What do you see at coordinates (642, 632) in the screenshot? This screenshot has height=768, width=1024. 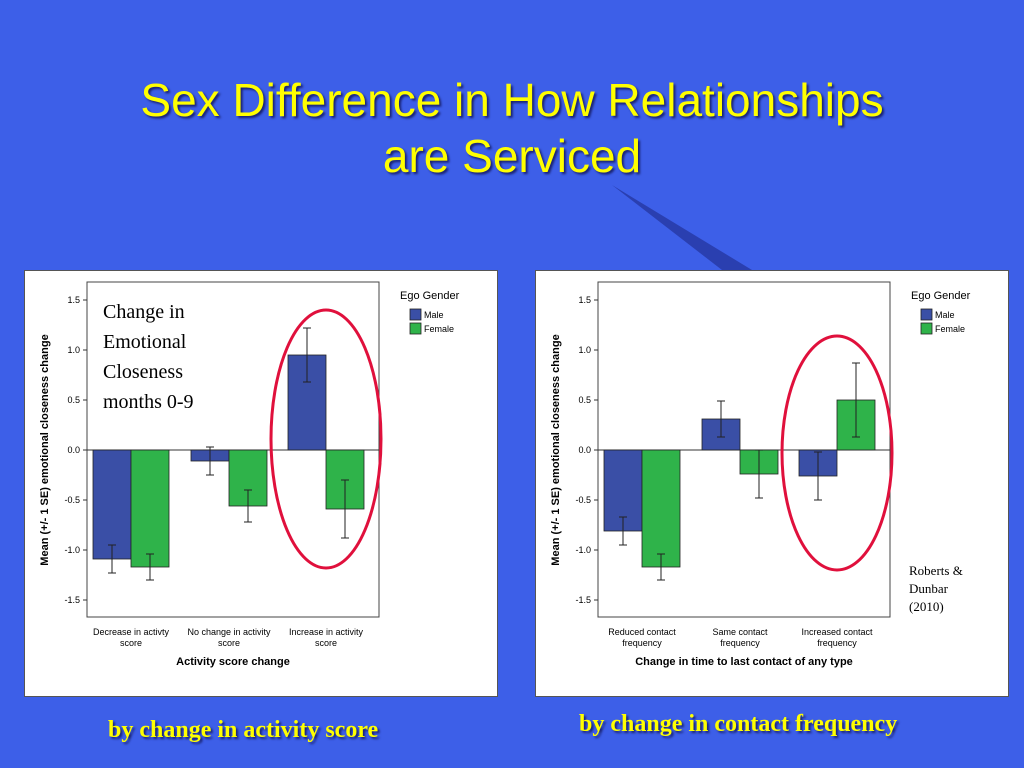 I see `x-tick-label: Reduced contact` at bounding box center [642, 632].